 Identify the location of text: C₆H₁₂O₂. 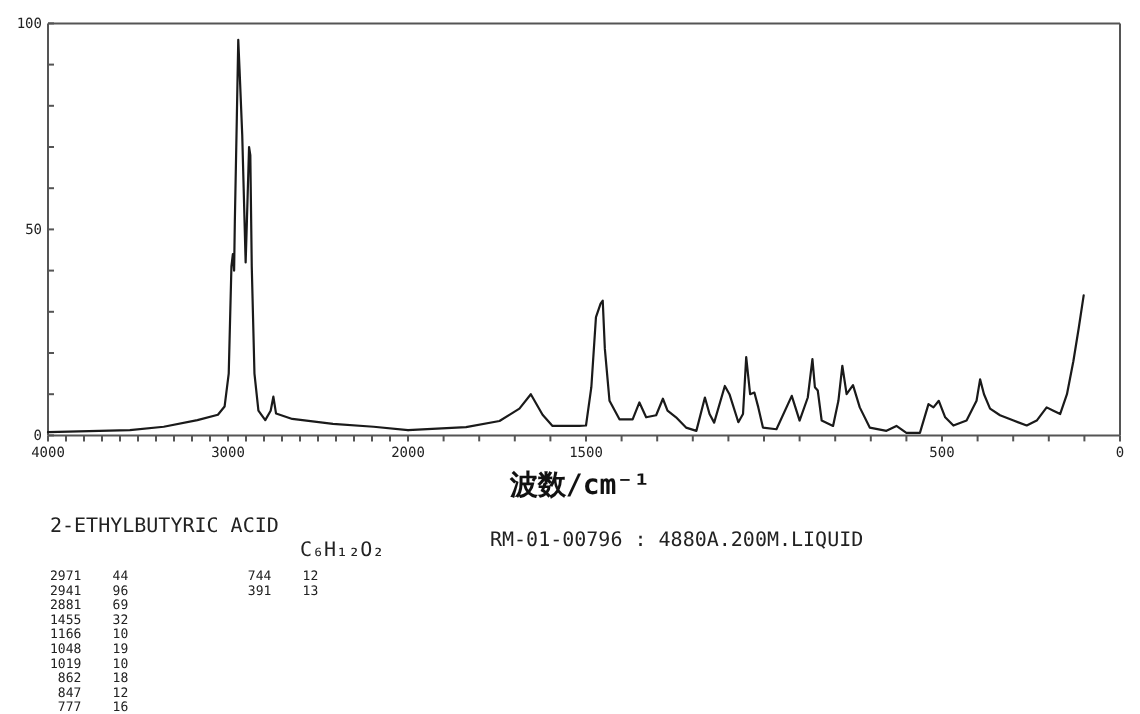
(342, 551).